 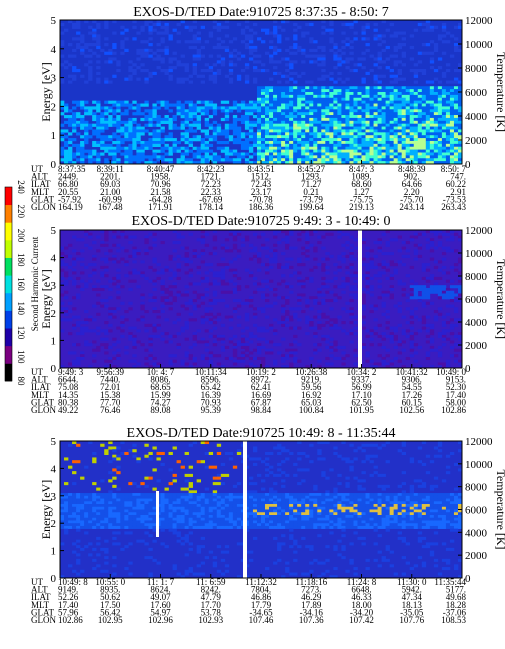 What do you see at coordinates (68, 410) in the screenshot?
I see `table-cell: 49.22` at bounding box center [68, 410].